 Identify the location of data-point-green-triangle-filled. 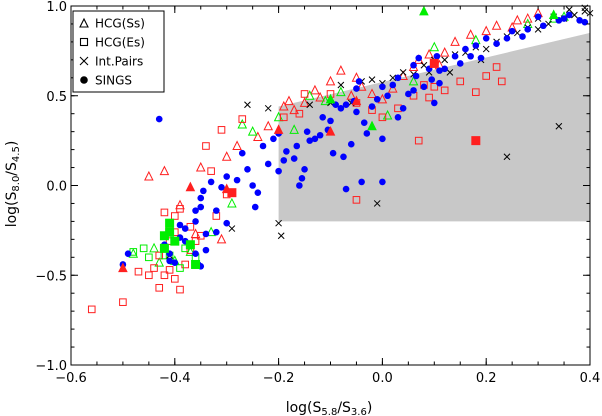
(372, 125).